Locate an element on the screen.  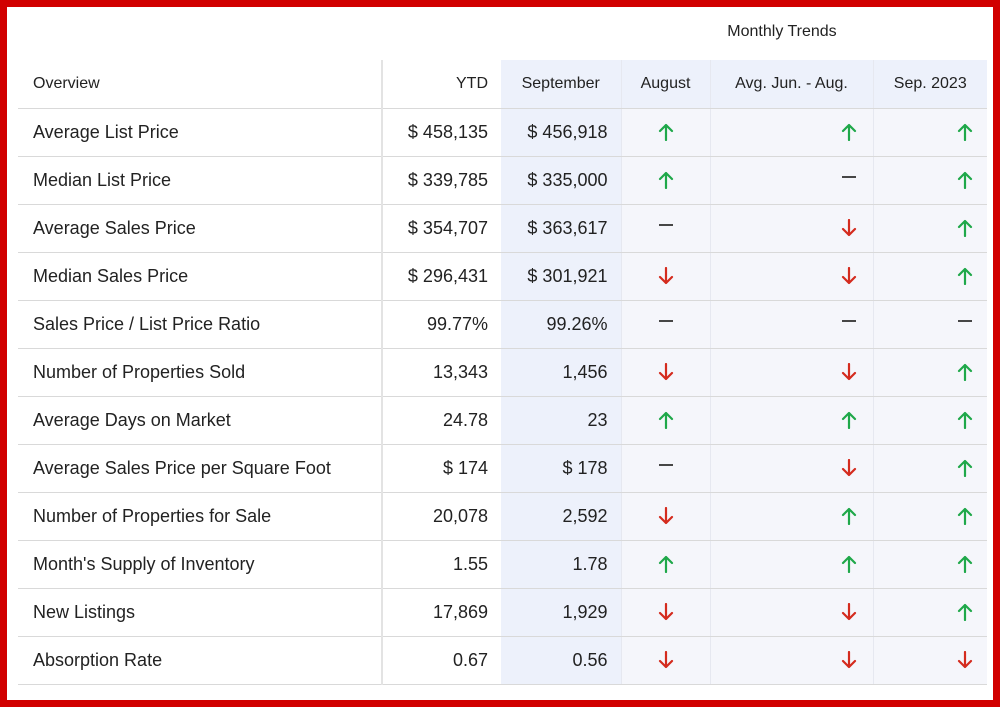
ytd-value: 20,078 is located at coordinates (441, 516).